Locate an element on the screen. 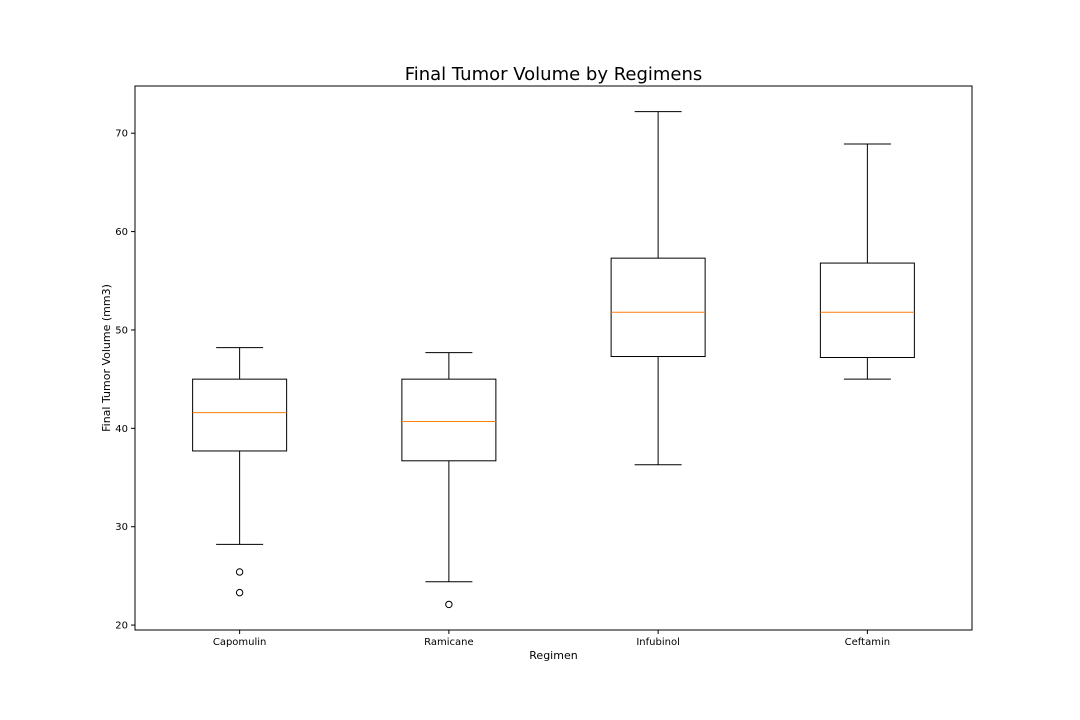 This screenshot has width=1080, height=720. y-axis: 20 30 40 50 60 70 is located at coordinates (125, 380).